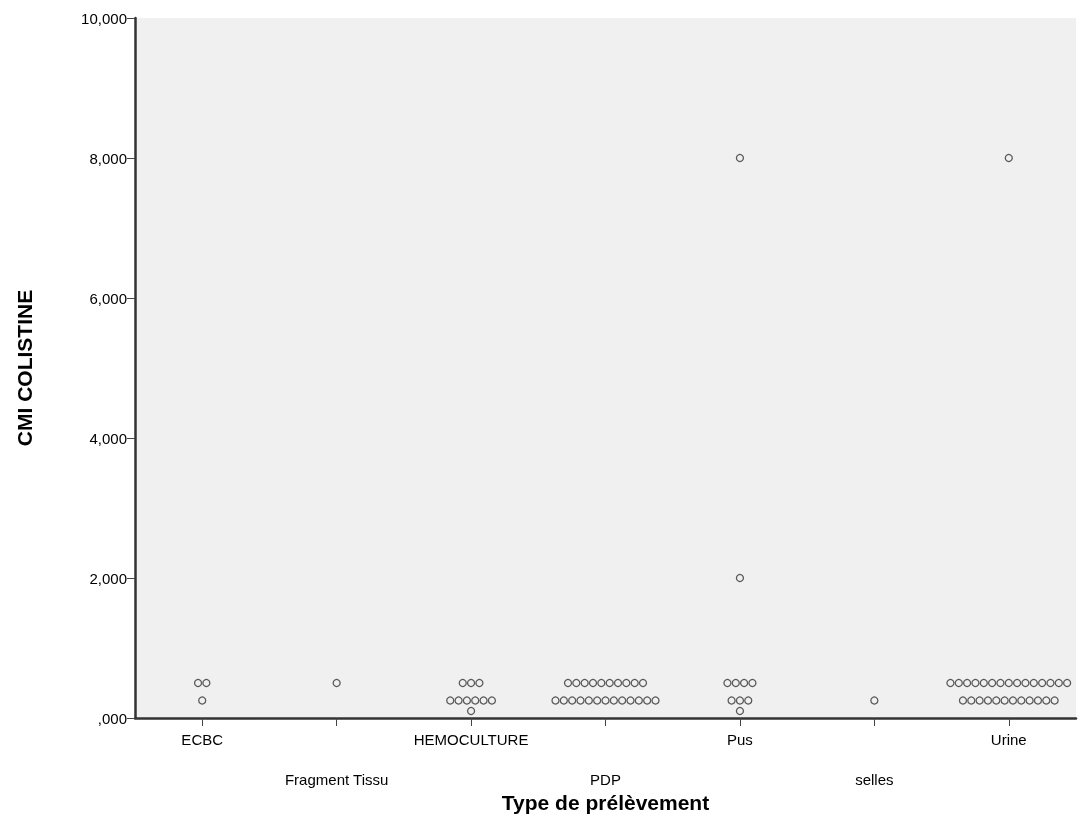  I want to click on y-tick-label: 8,000, so click(108, 158).